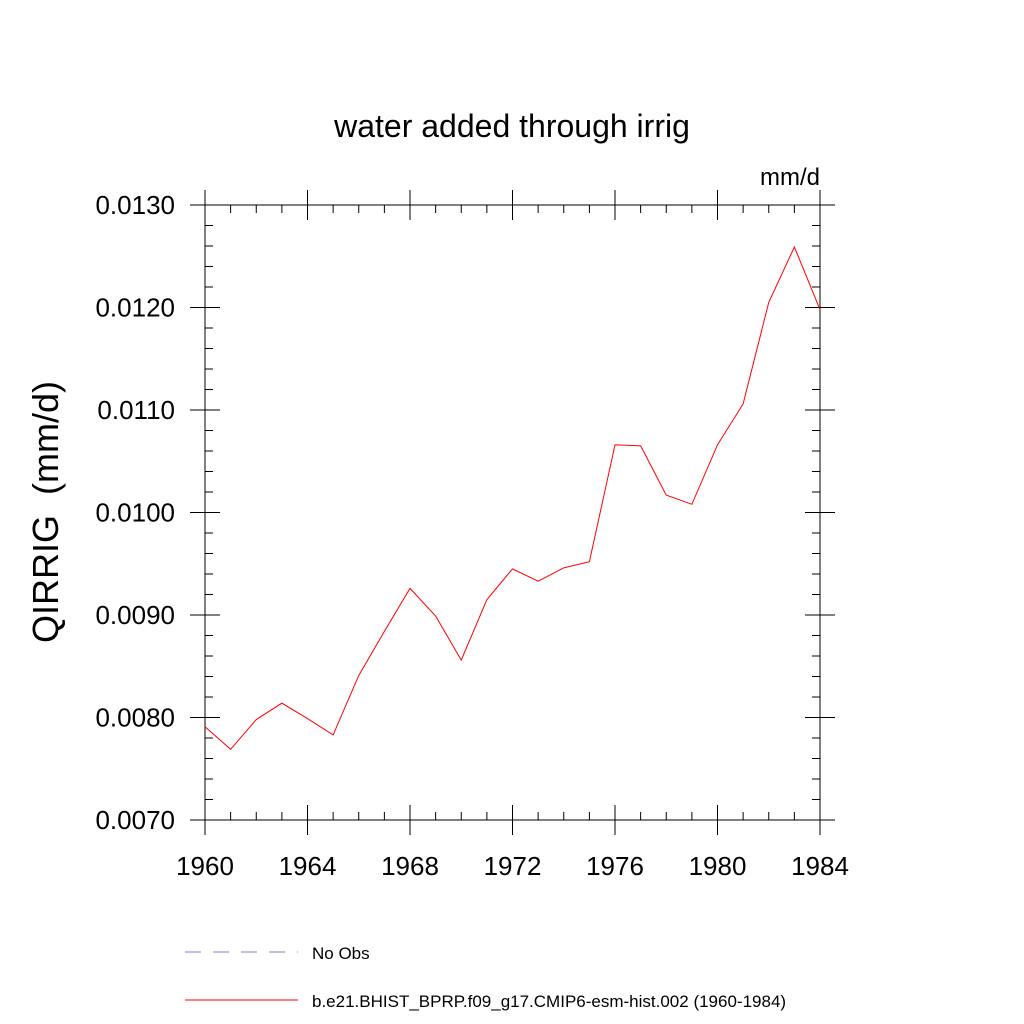 This screenshot has width=1024, height=1024. What do you see at coordinates (205, 866) in the screenshot?
I see `x-tick-label: 1960` at bounding box center [205, 866].